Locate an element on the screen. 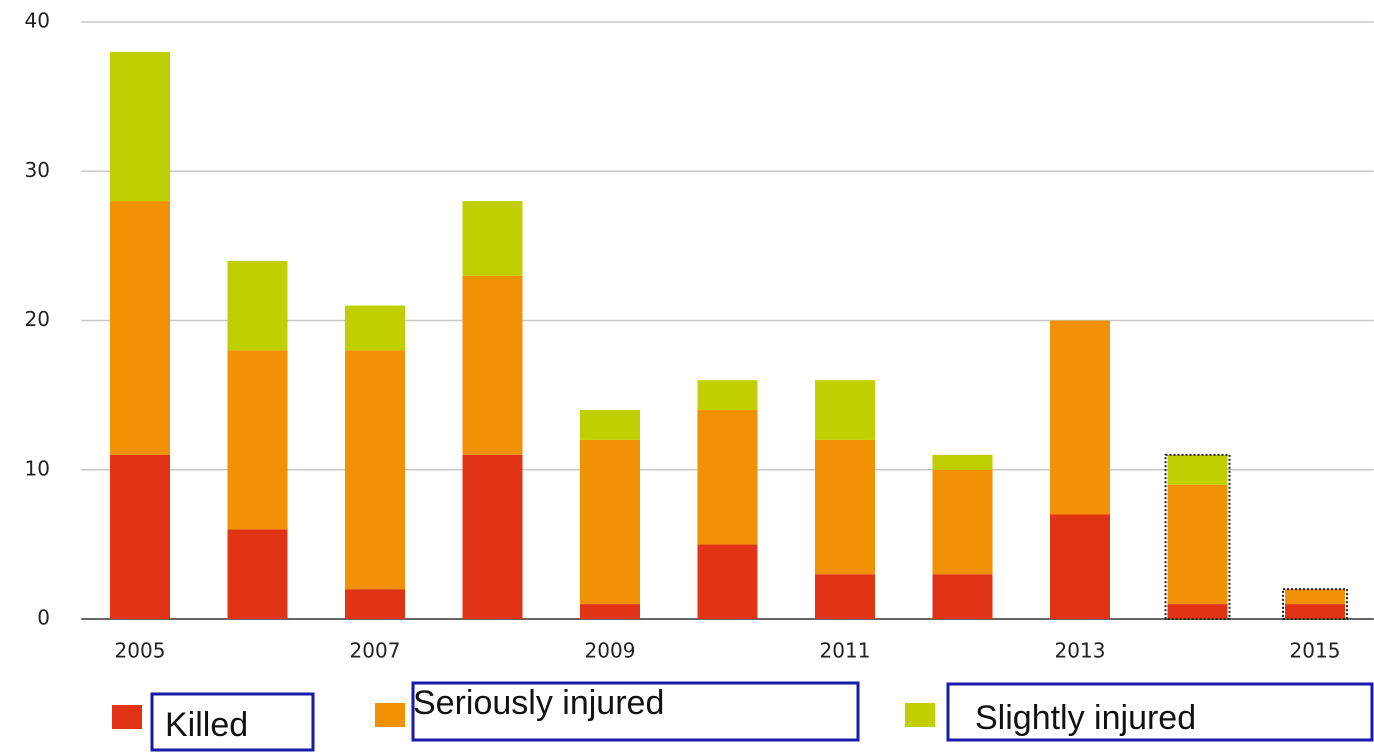  legend-label: Seriously injured is located at coordinates (538, 703).